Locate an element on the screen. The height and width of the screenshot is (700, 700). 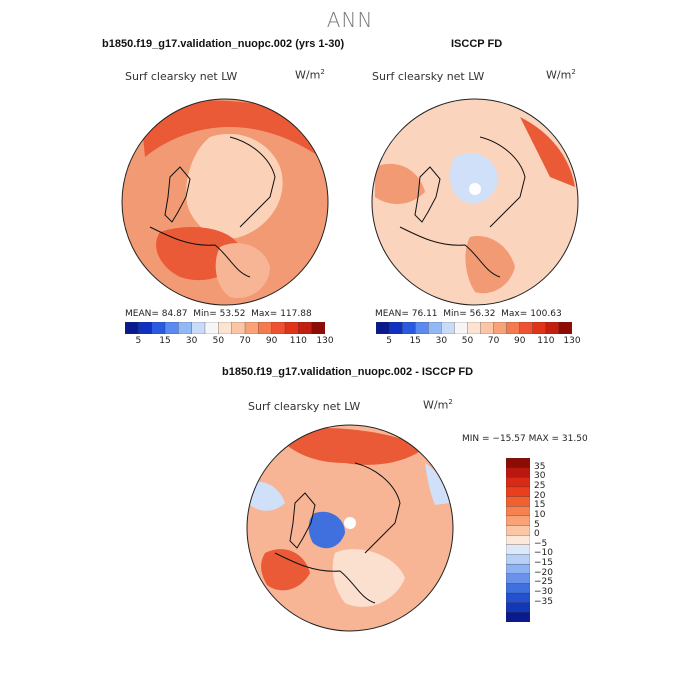
left-coastline-b is located at coordinates (252, 182).